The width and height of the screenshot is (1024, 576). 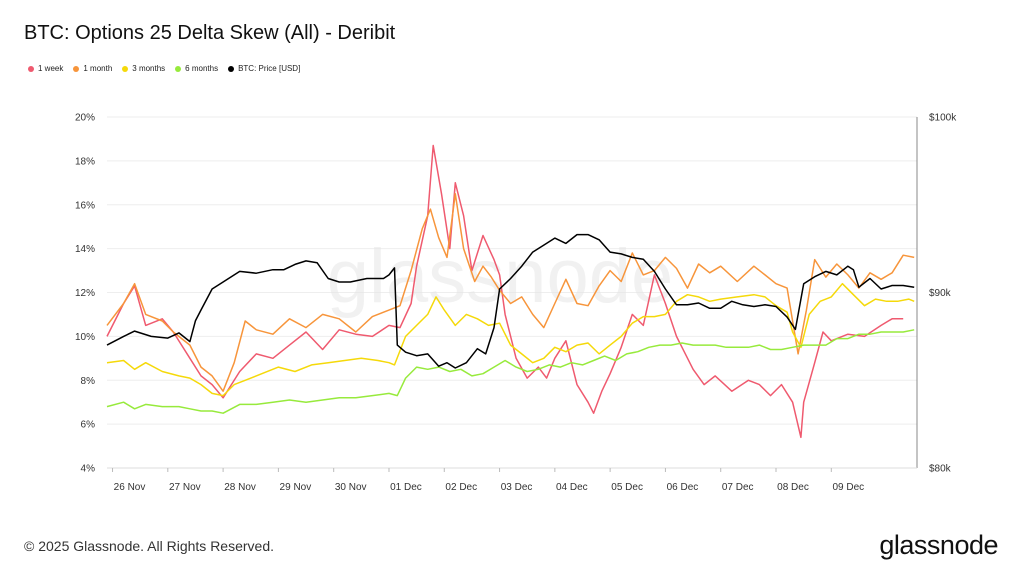 I want to click on legend-swatch-1-month, so click(x=76, y=68).